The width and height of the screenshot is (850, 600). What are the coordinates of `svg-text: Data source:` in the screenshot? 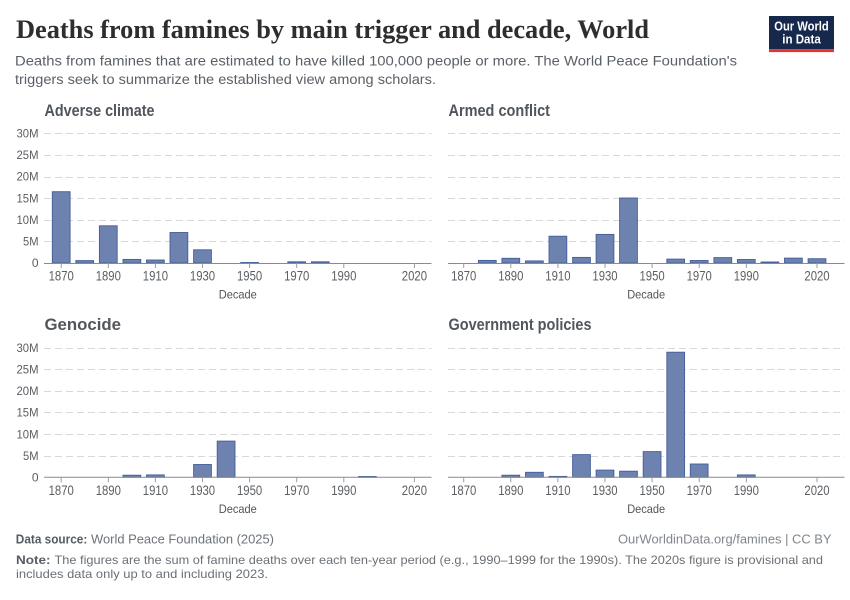 It's located at (52, 540).